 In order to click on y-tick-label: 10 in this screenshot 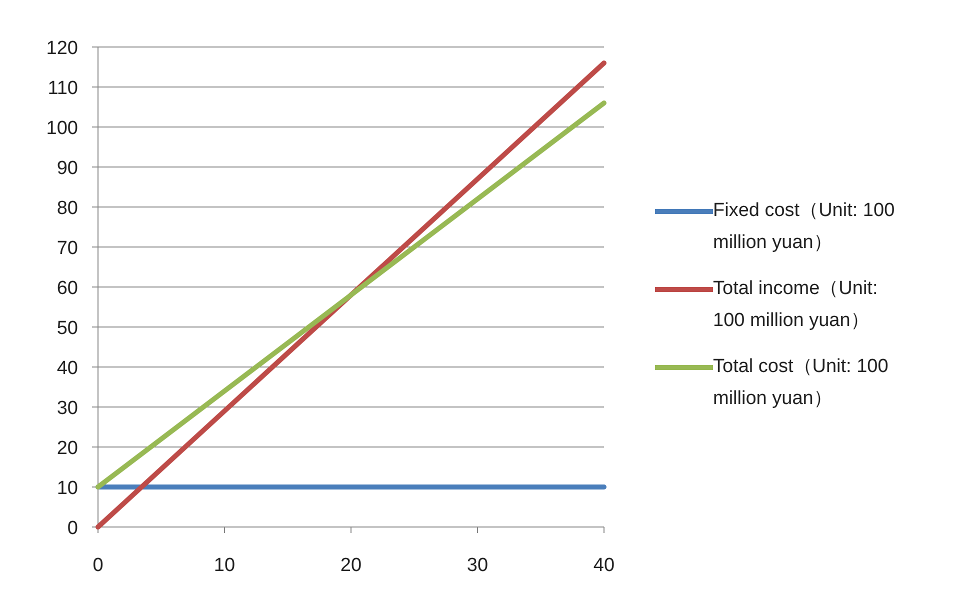, I will do `click(67, 488)`.